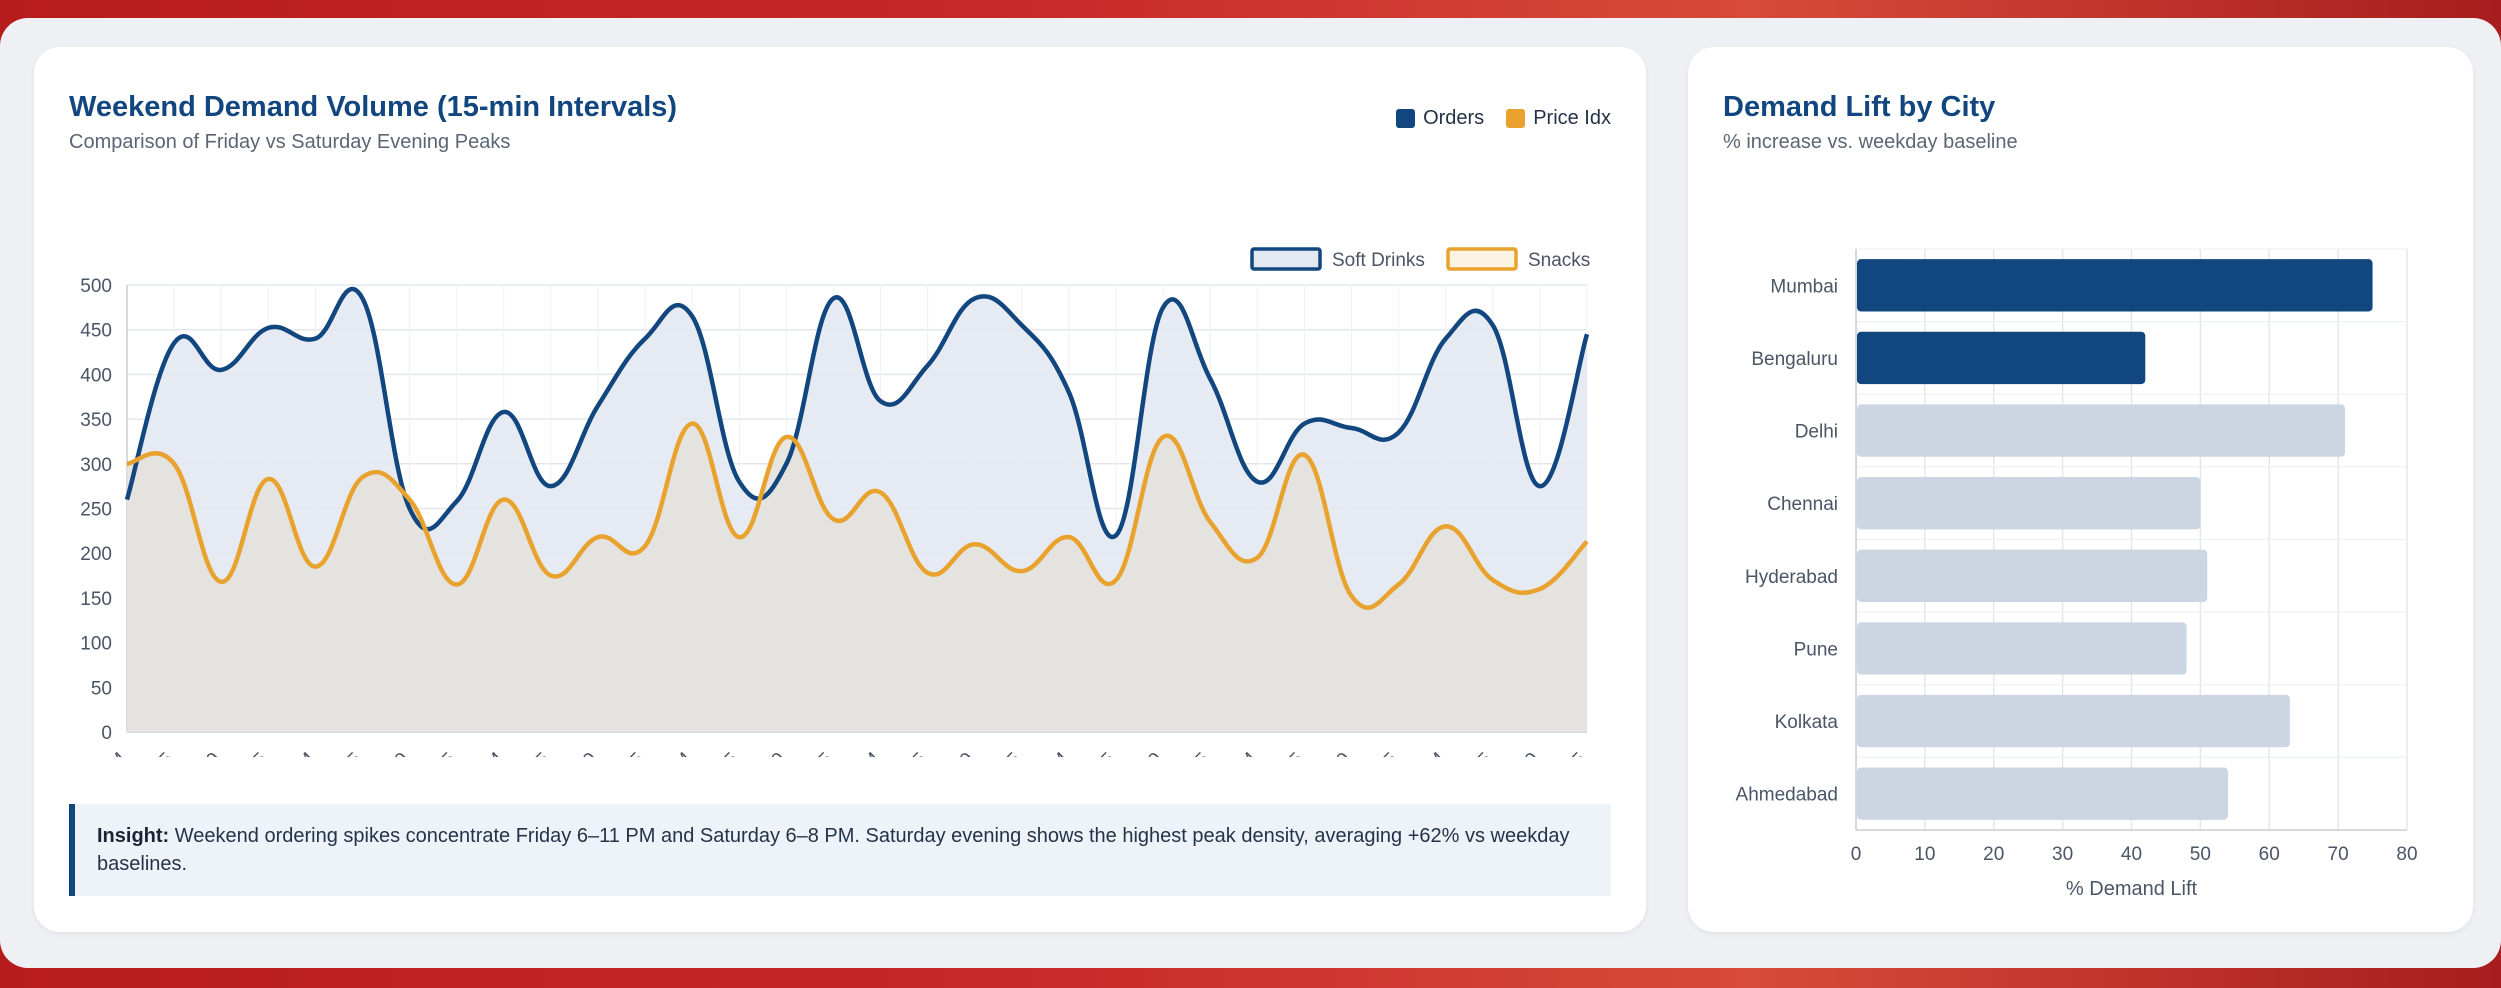 This screenshot has width=2501, height=988. What do you see at coordinates (2132, 887) in the screenshot?
I see `x-axis-title: % Demand Lift` at bounding box center [2132, 887].